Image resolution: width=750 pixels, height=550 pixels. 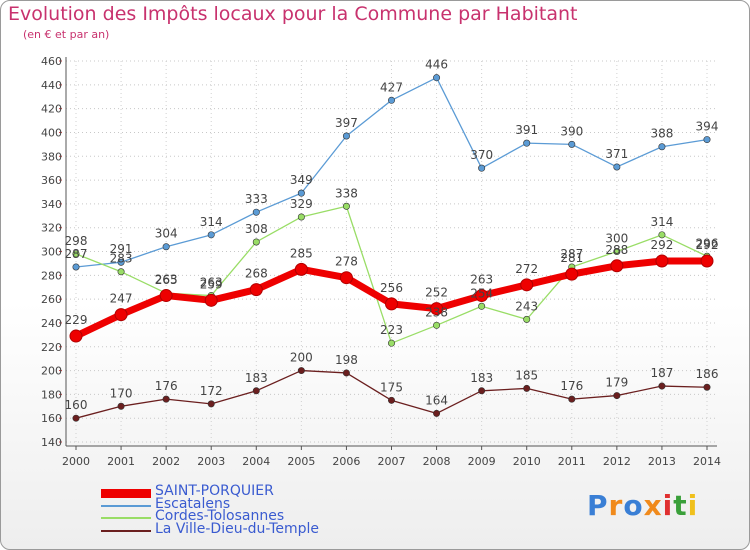 I want to click on x-tick-label: 2014, so click(x=707, y=461).